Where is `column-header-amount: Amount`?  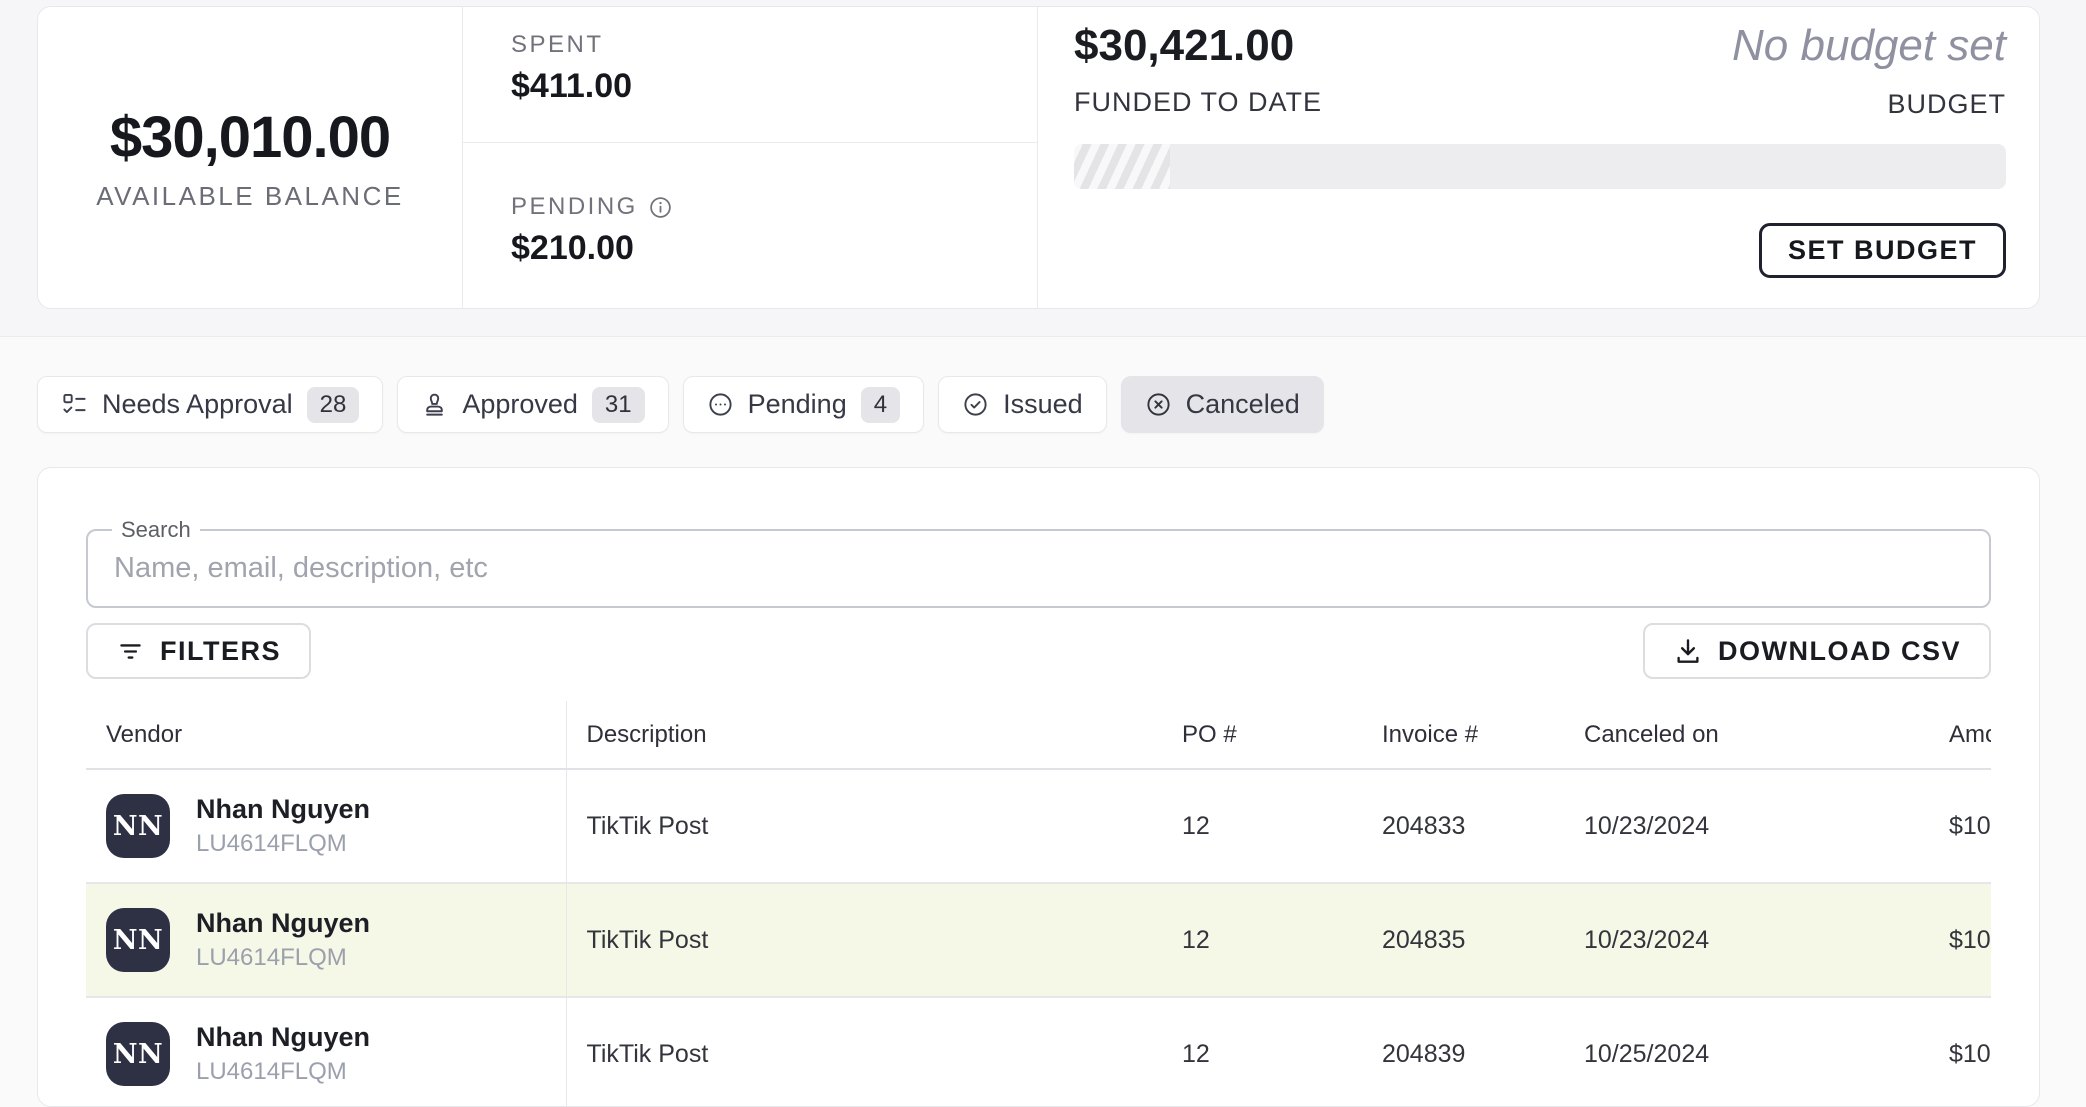 column-header-amount: Amount is located at coordinates (1970, 735).